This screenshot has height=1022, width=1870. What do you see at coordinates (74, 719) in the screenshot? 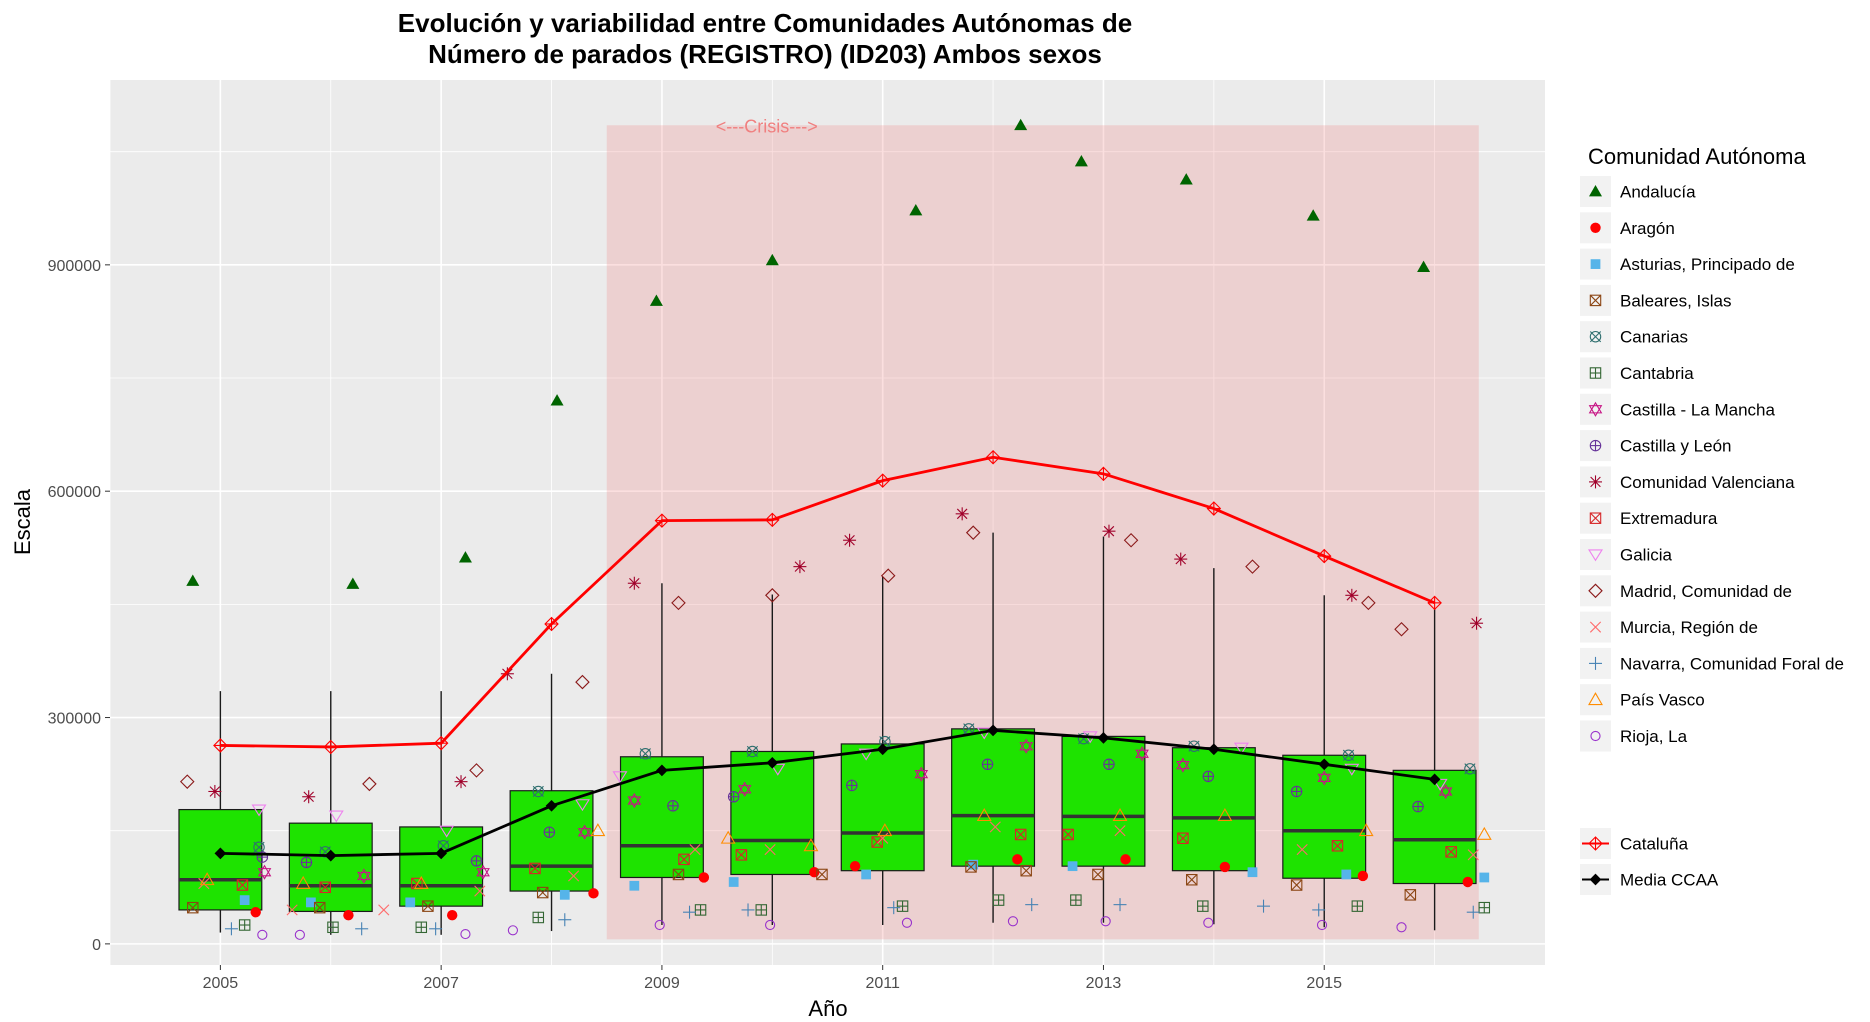
I see `y-tick-label: 300000` at bounding box center [74, 719].